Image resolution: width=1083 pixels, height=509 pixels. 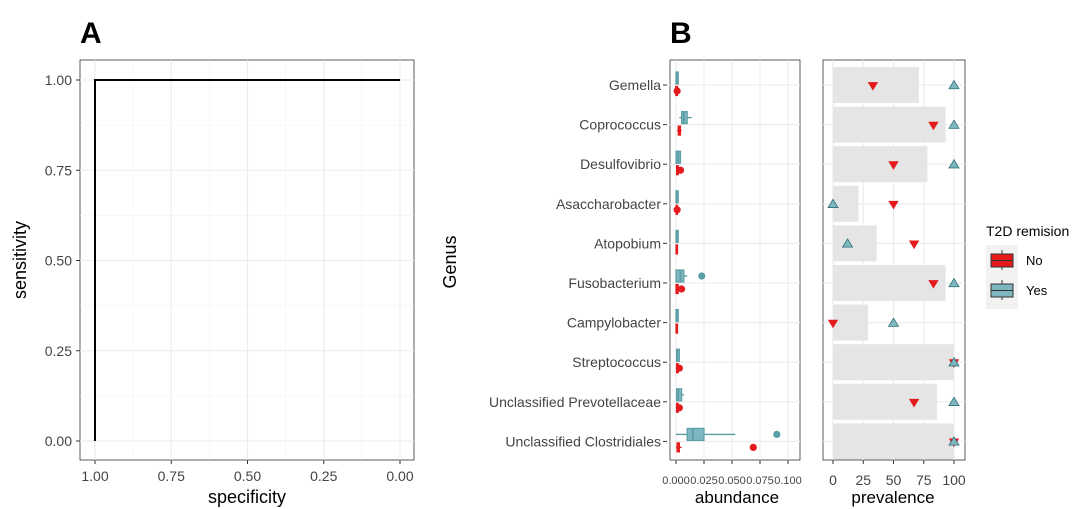 I want to click on roc-y-tick-label: 0.75, so click(x=58, y=170).